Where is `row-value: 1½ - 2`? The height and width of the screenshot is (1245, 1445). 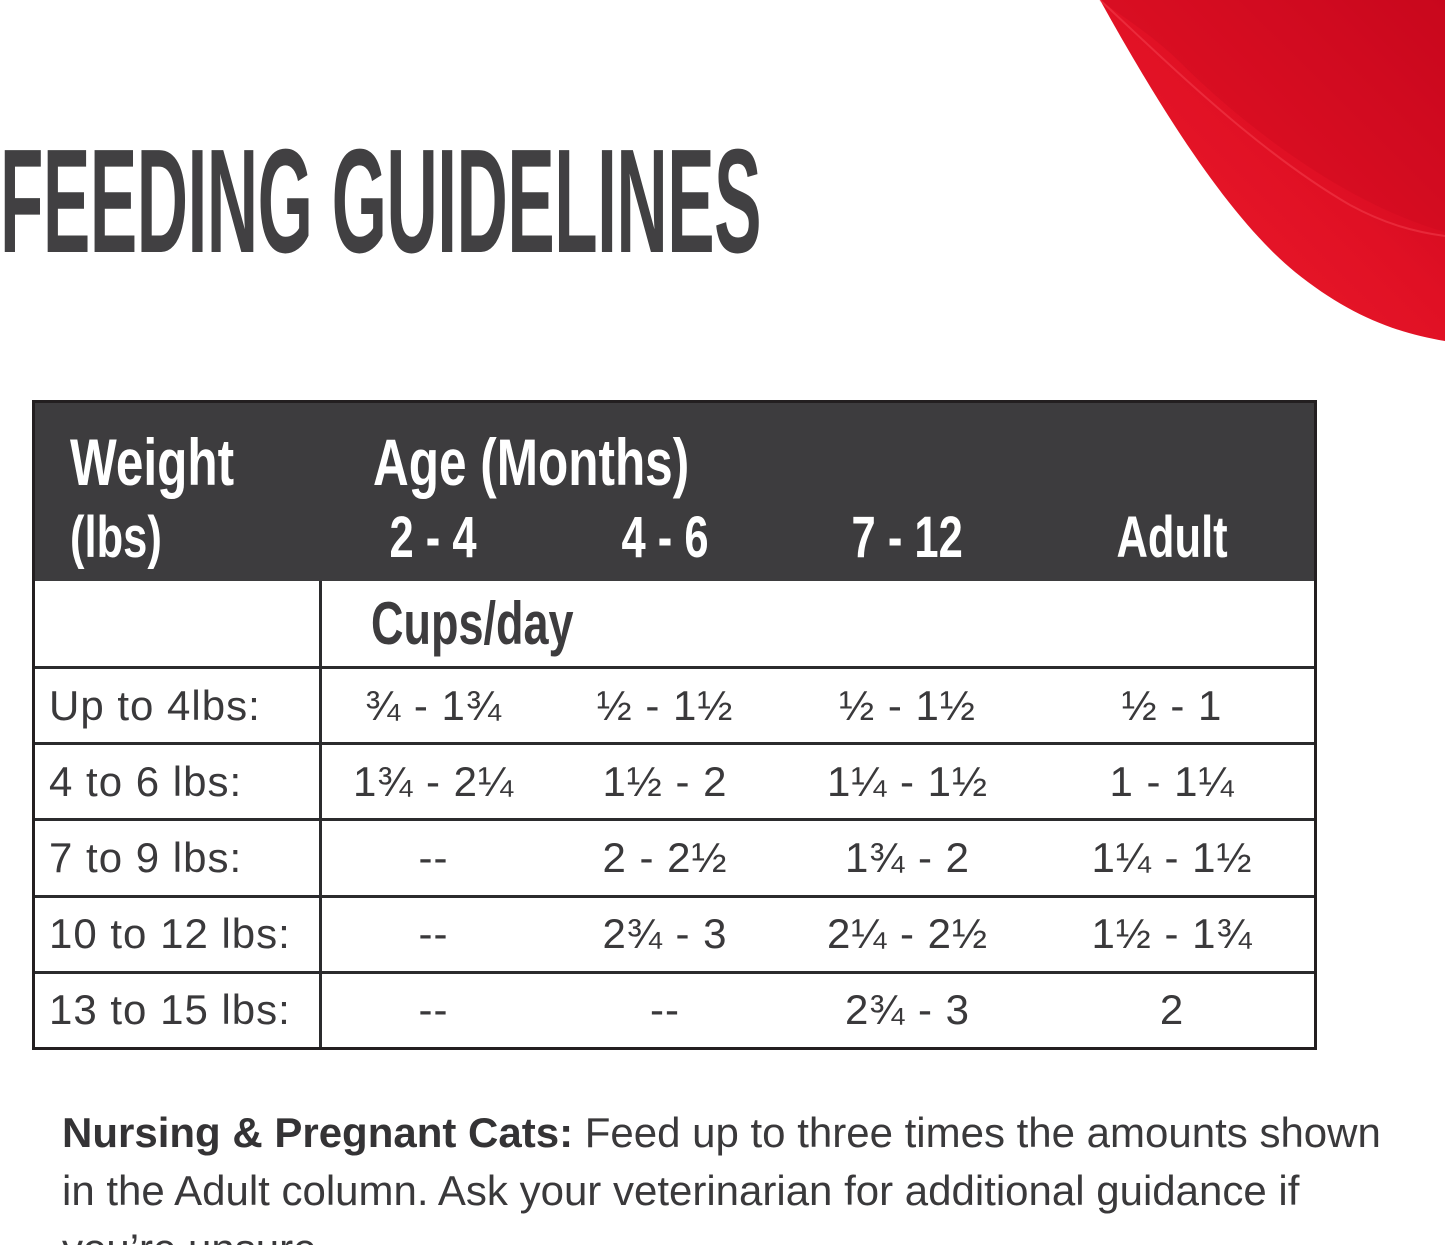 row-value: 1½ - 2 is located at coordinates (665, 781).